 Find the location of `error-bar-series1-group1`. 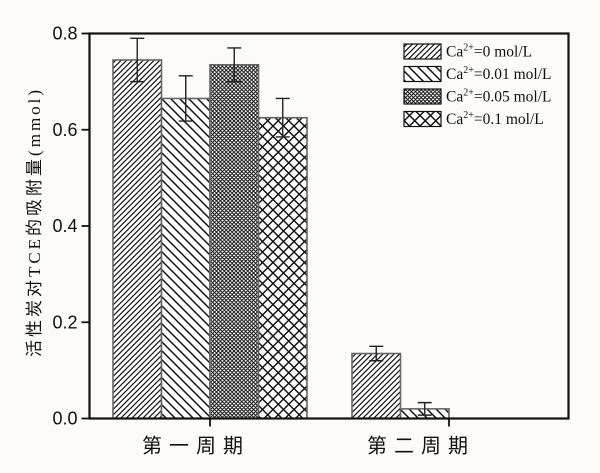

error-bar-series1-group1 is located at coordinates (137, 60).